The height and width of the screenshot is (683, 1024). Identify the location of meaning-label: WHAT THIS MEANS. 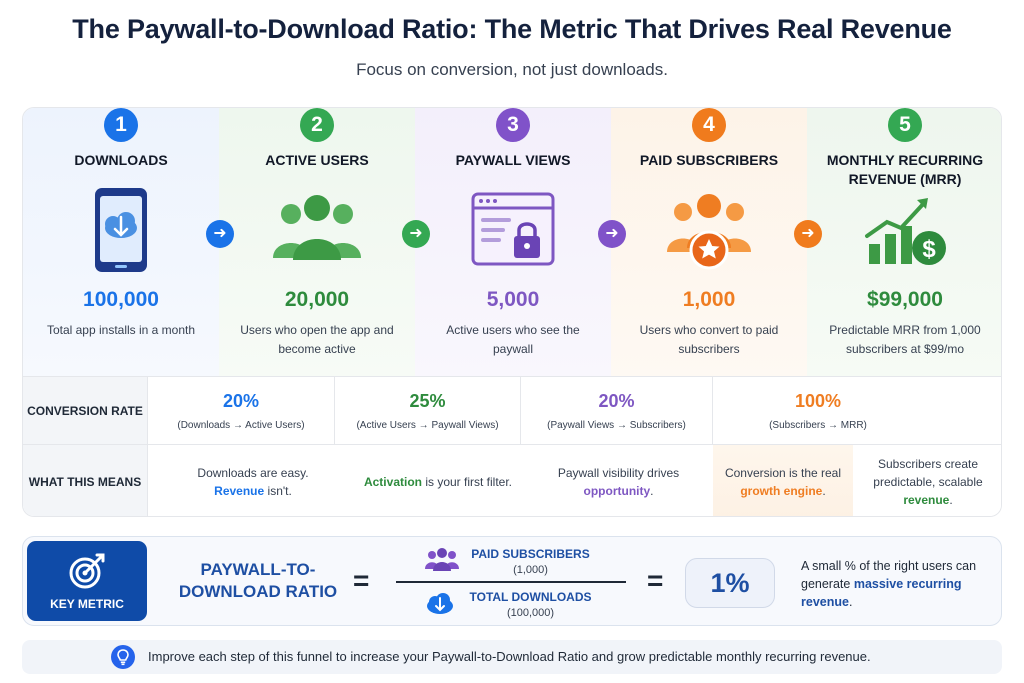
(85, 480).